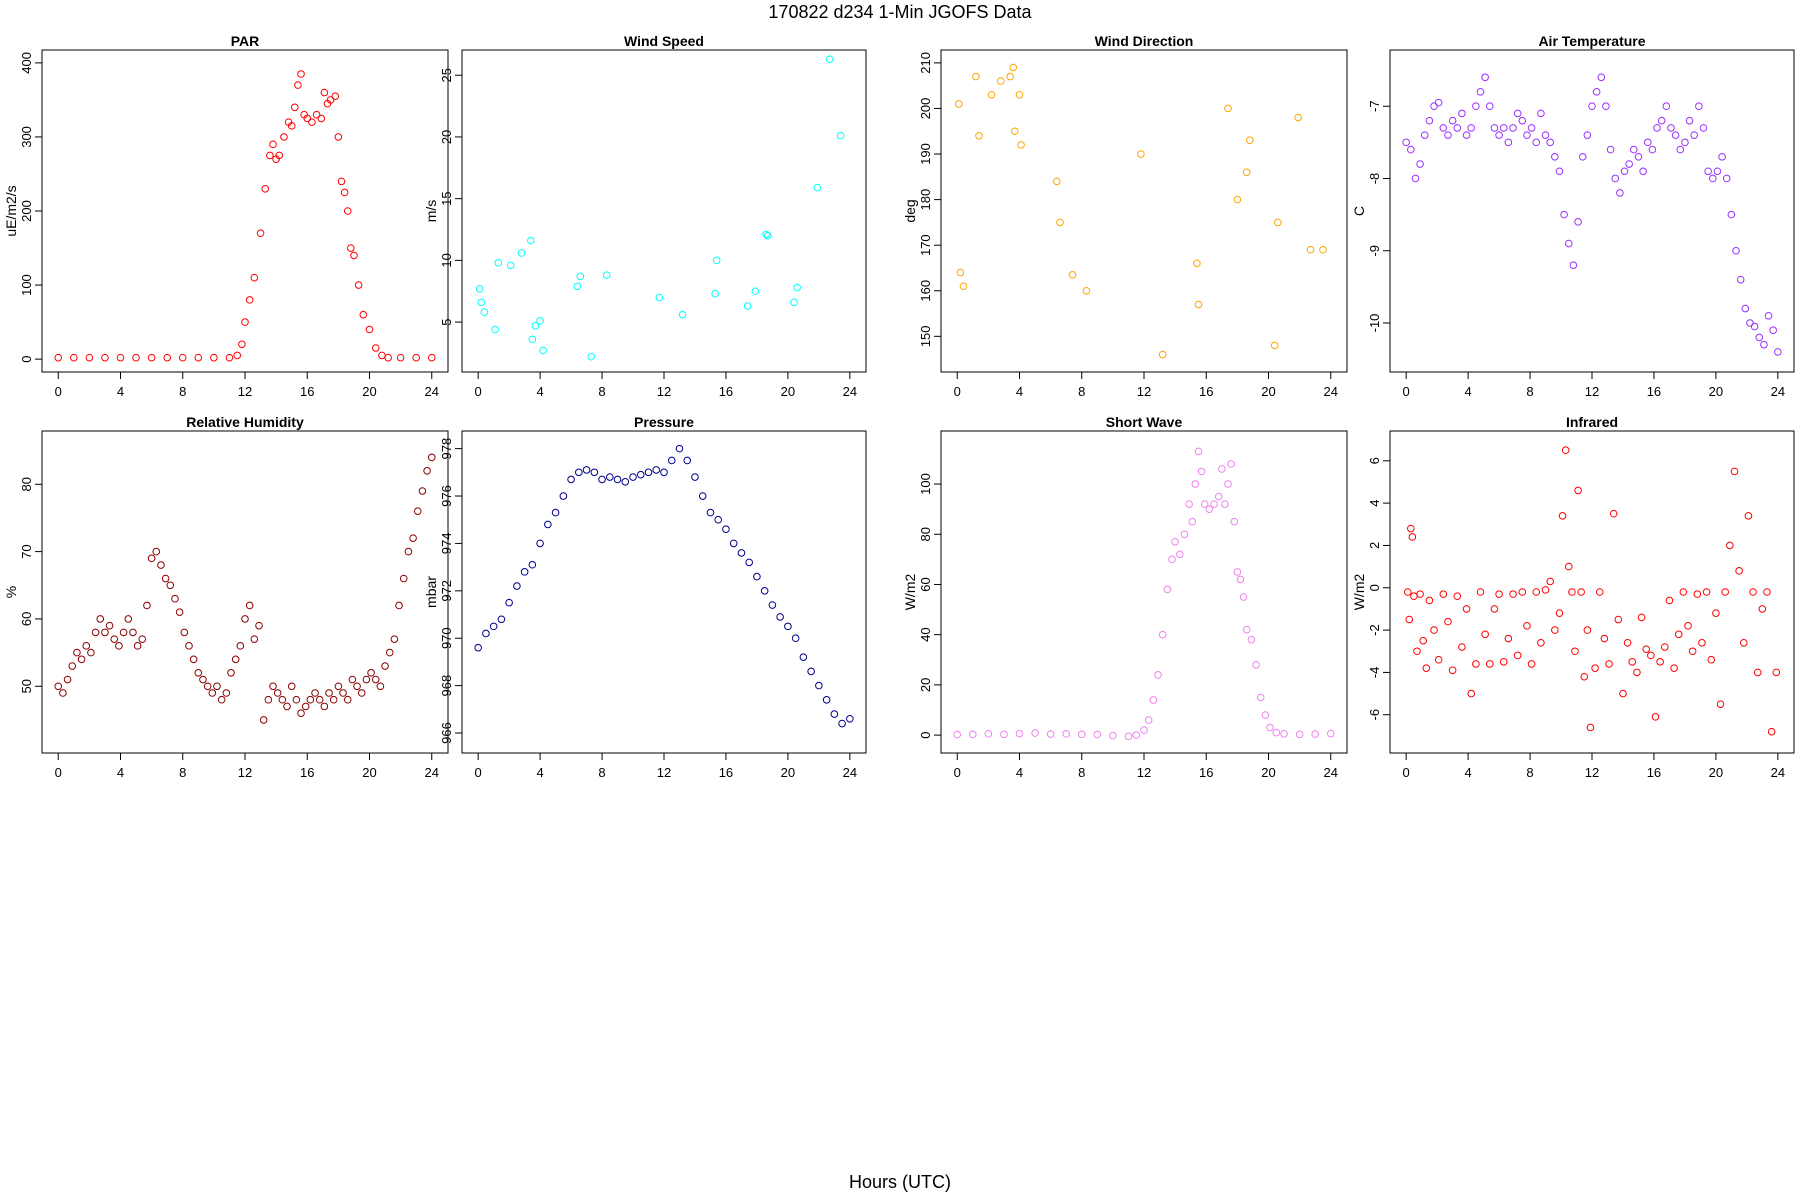  I want to click on panel-title-wind-direction: Wind Direction, so click(1144, 41).